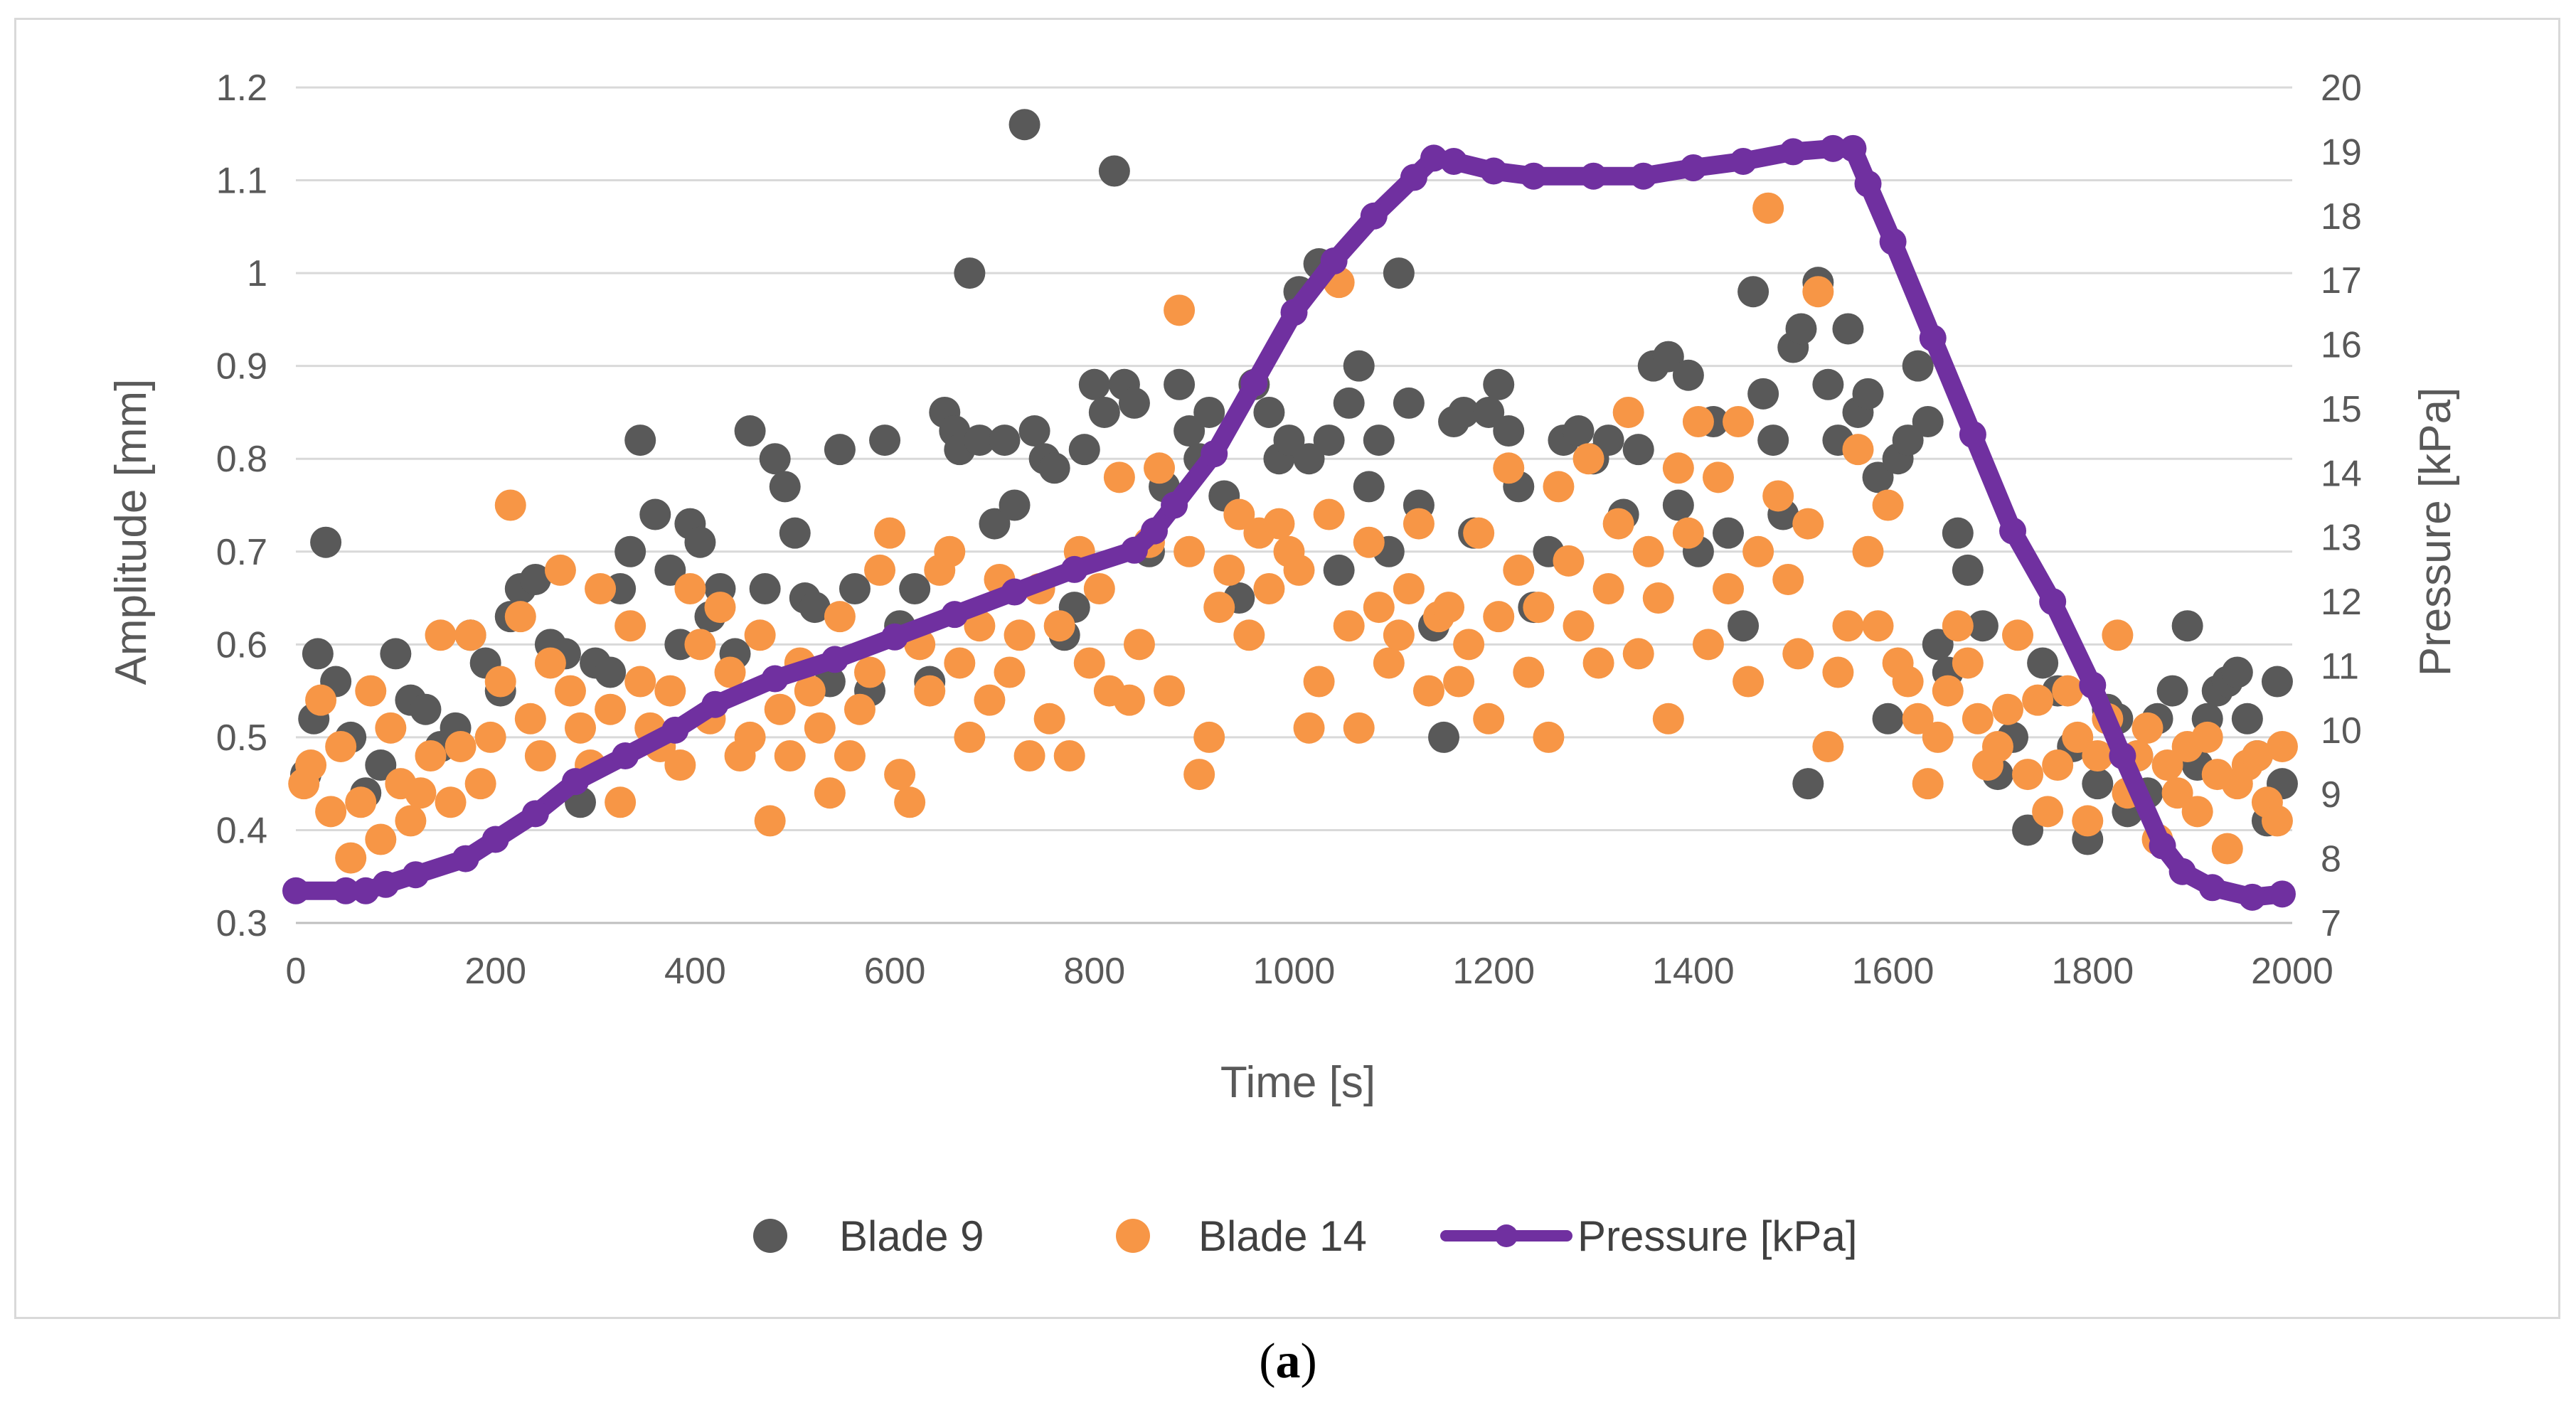 This screenshot has height=1415, width=2576. Describe the element at coordinates (257, 273) in the screenshot. I see `y-tick-label: 1` at that location.